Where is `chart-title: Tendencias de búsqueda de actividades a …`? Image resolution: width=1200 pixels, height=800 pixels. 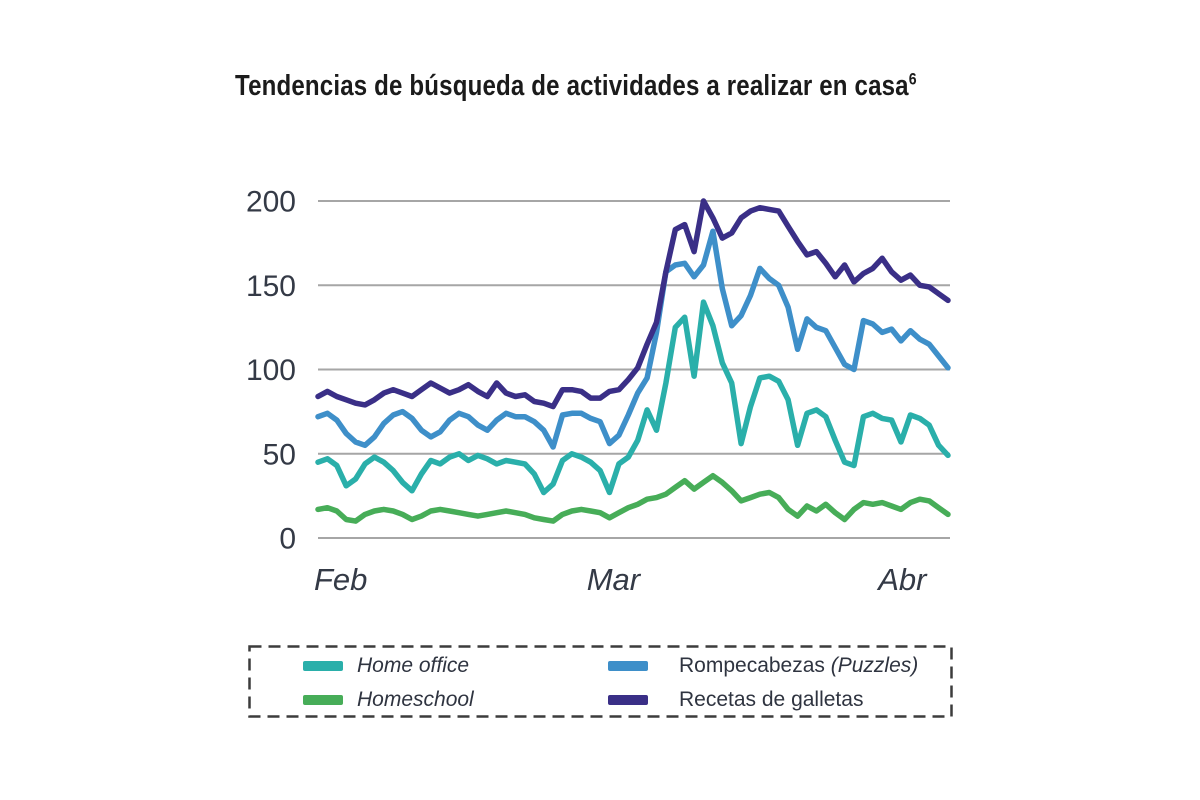
chart-title: Tendencias de búsqueda de actividades a … is located at coordinates (576, 86).